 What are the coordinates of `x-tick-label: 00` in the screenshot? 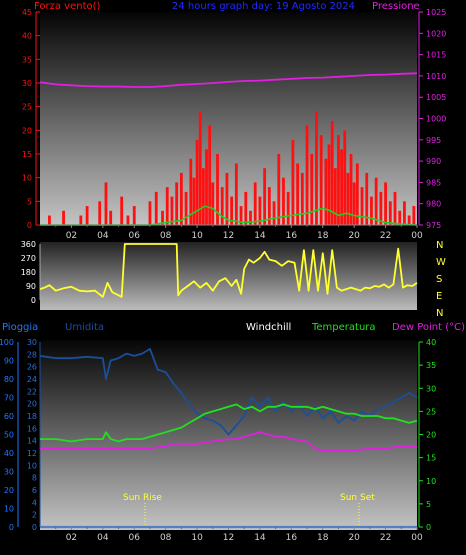 It's located at (417, 236).